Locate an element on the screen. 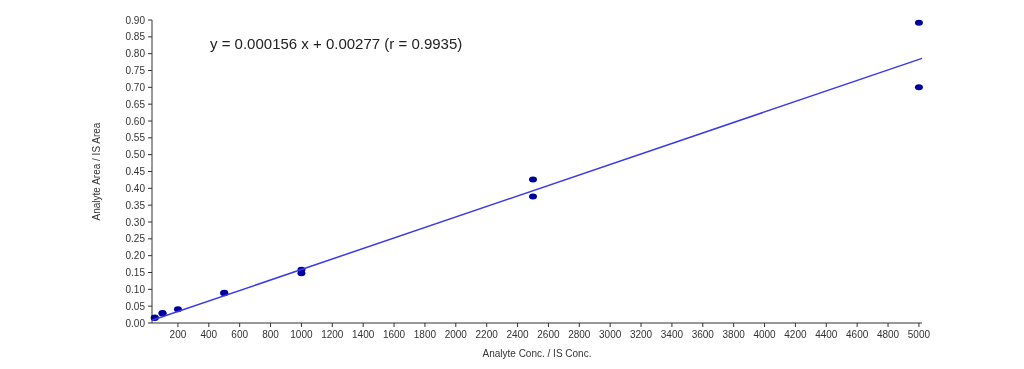 This screenshot has width=1024, height=369. x-tick-label: 2800 is located at coordinates (579, 334).